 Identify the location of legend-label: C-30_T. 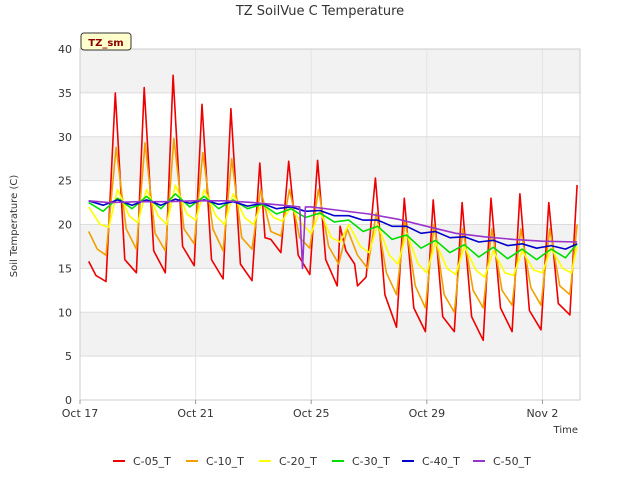
(371, 461).